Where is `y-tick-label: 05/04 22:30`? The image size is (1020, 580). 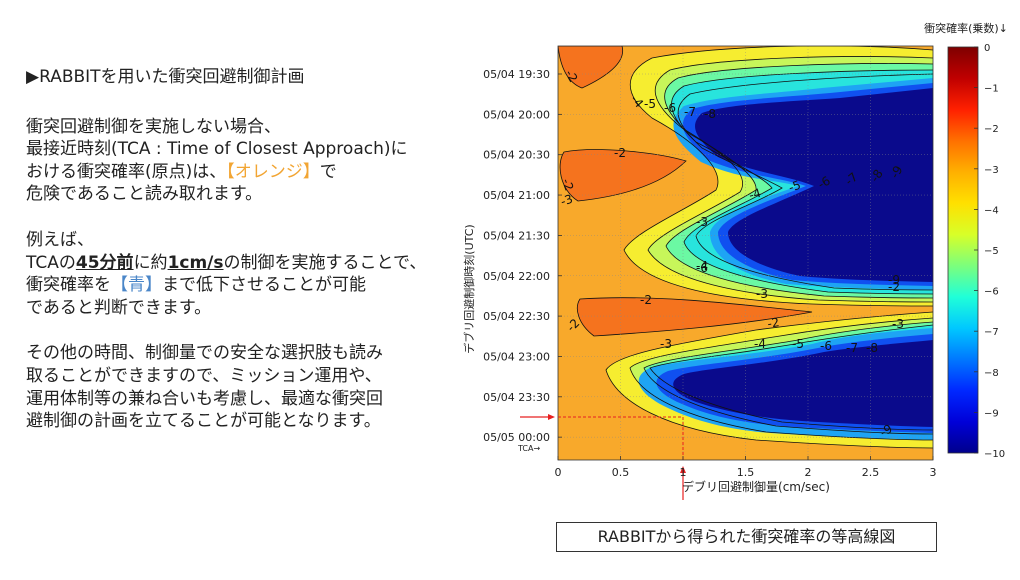
y-tick-label: 05/04 22:30 is located at coordinates (516, 316).